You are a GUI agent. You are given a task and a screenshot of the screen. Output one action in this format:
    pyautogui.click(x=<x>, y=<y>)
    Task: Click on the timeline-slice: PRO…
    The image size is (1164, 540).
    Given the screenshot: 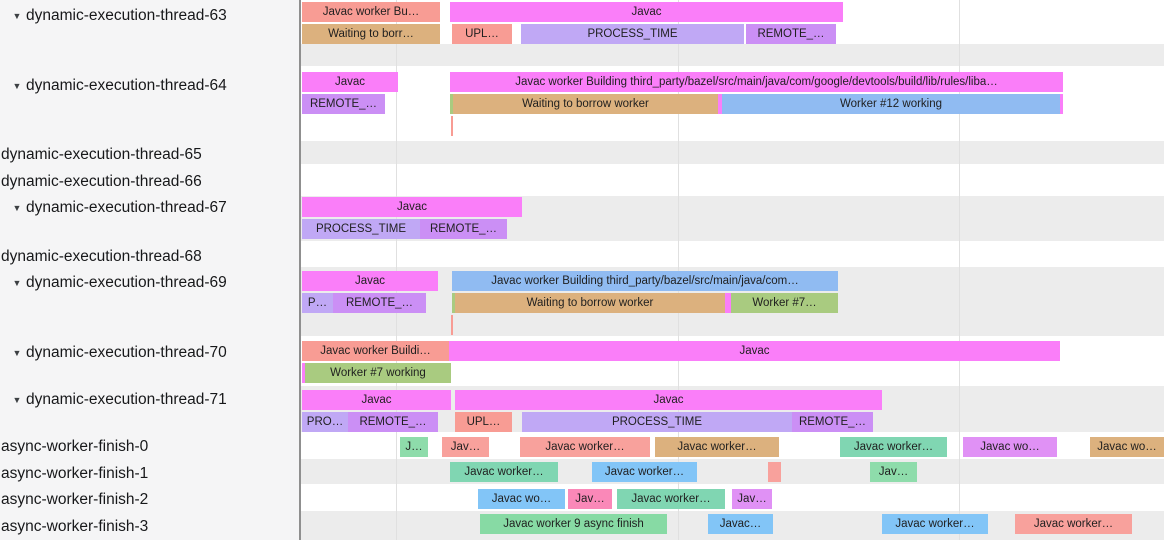 What is the action you would take?
    pyautogui.click(x=325, y=422)
    